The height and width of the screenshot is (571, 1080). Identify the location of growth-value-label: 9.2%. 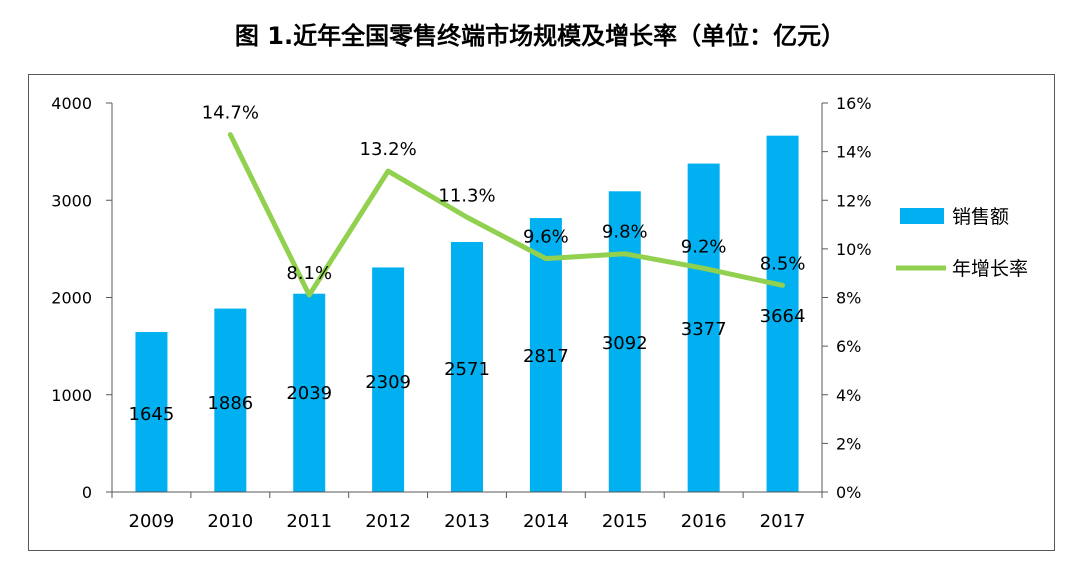
(704, 246).